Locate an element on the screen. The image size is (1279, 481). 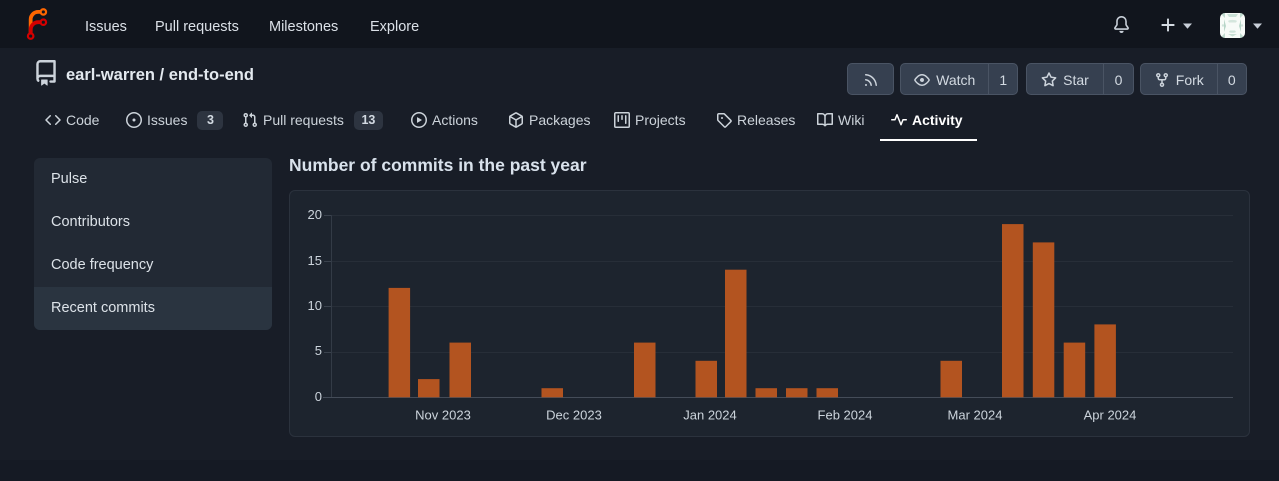
svg-text: Dec 2023 is located at coordinates (574, 415).